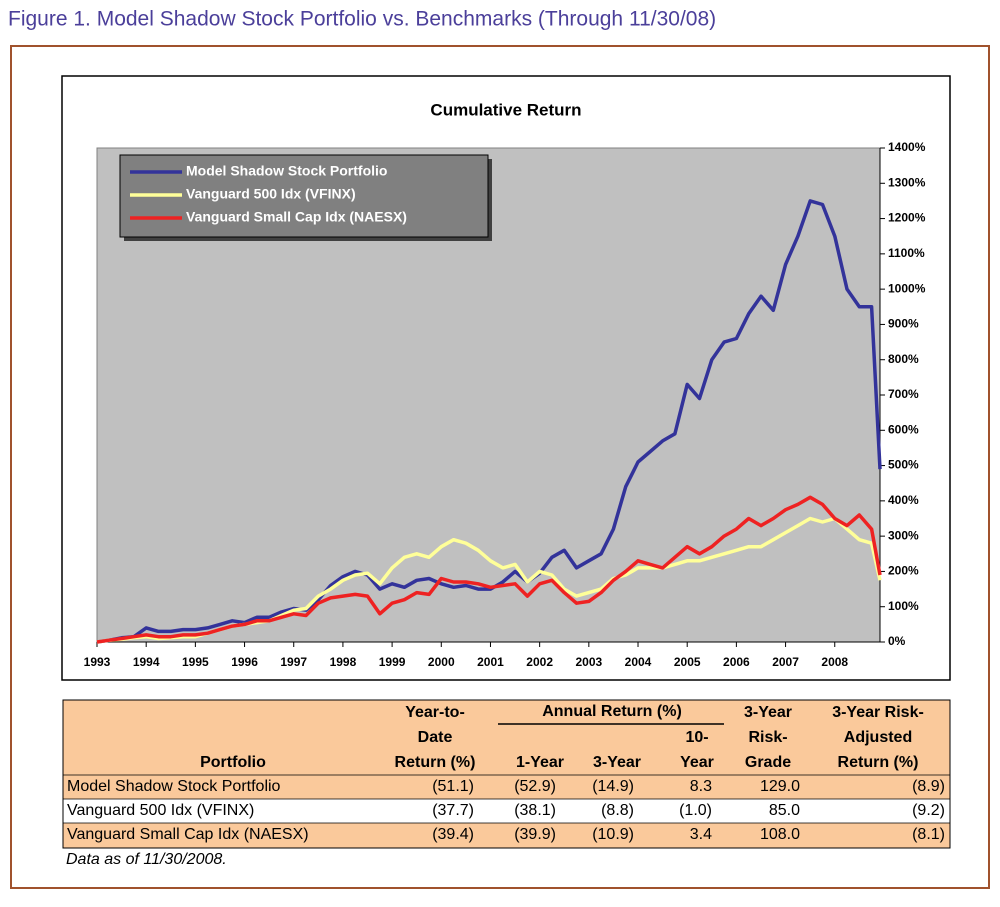 The image size is (1000, 907). I want to click on y-tick-label: 1100%, so click(906, 253).